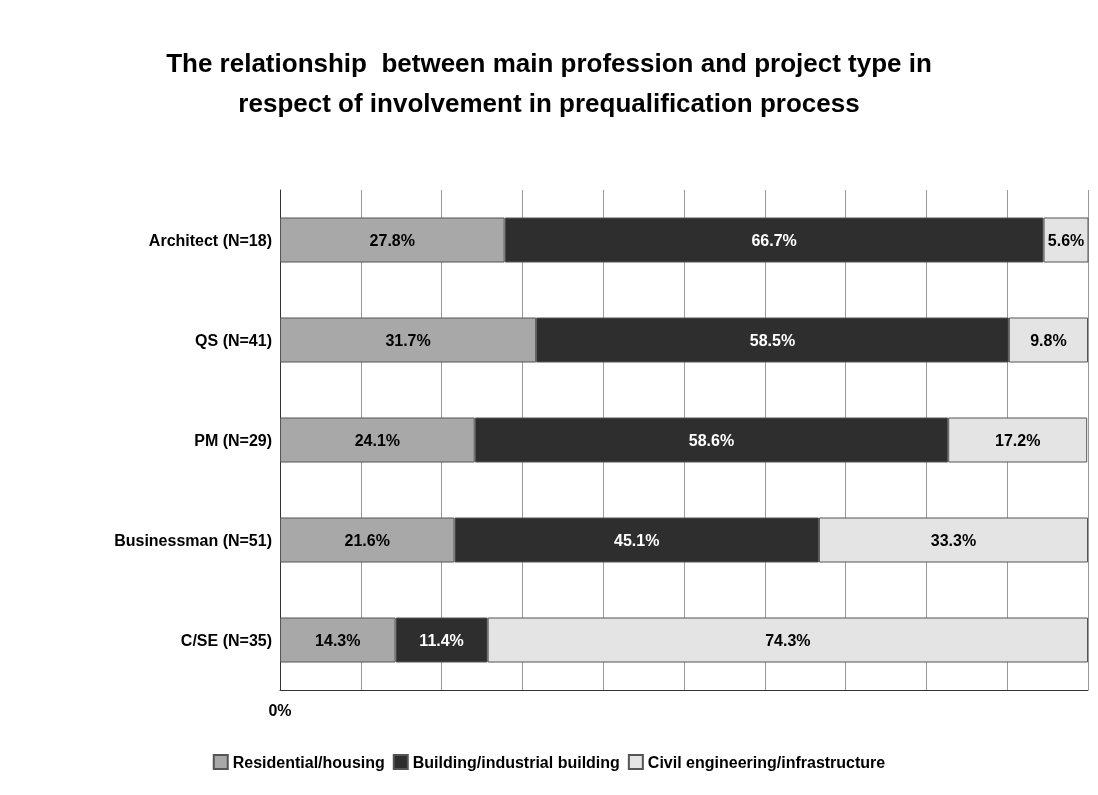 This screenshot has height=795, width=1098. What do you see at coordinates (441, 640) in the screenshot?
I see `data-label: 11.4%` at bounding box center [441, 640].